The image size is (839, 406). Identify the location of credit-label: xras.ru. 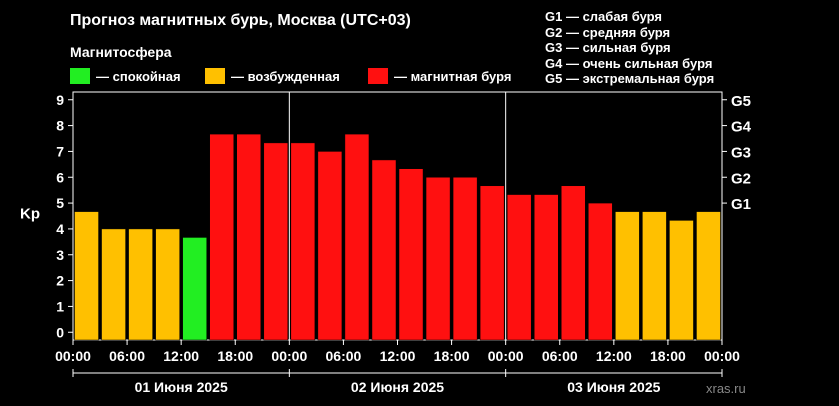
(726, 388).